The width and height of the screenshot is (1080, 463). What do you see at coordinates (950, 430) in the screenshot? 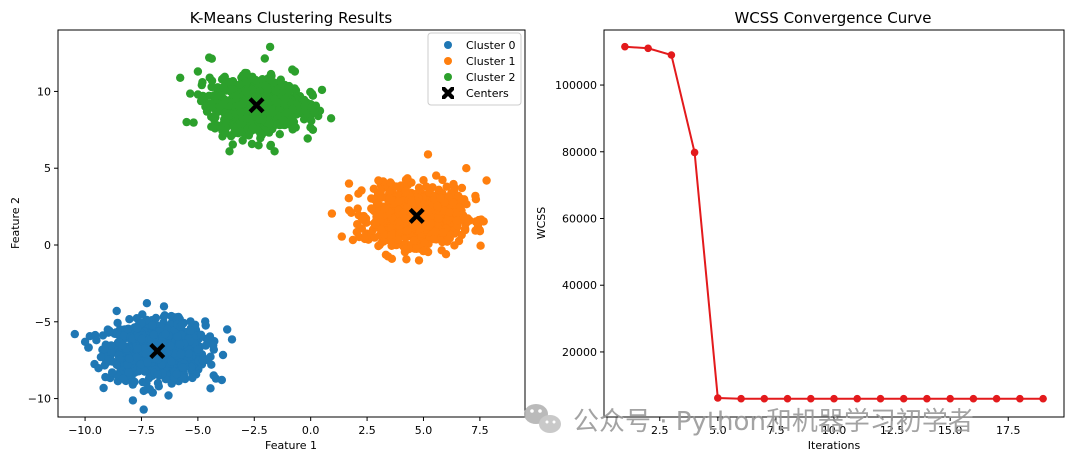
I see `x-tick-label: 15.0` at bounding box center [950, 430].